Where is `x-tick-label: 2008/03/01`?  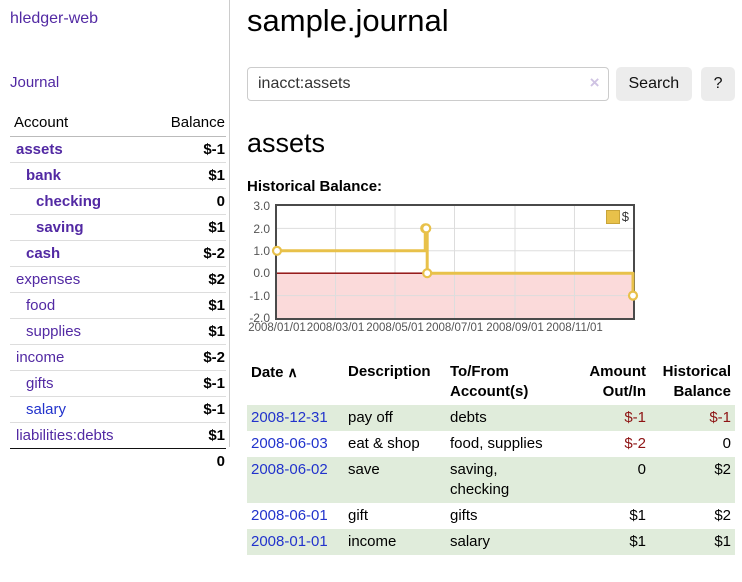
x-tick-label: 2008/03/01 is located at coordinates (335, 328).